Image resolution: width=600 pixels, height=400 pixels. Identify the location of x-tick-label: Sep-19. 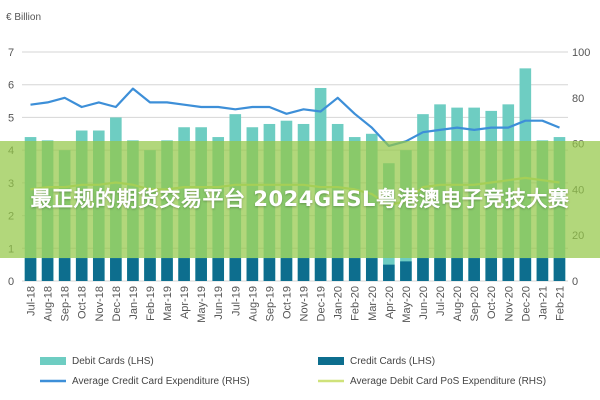
(270, 303).